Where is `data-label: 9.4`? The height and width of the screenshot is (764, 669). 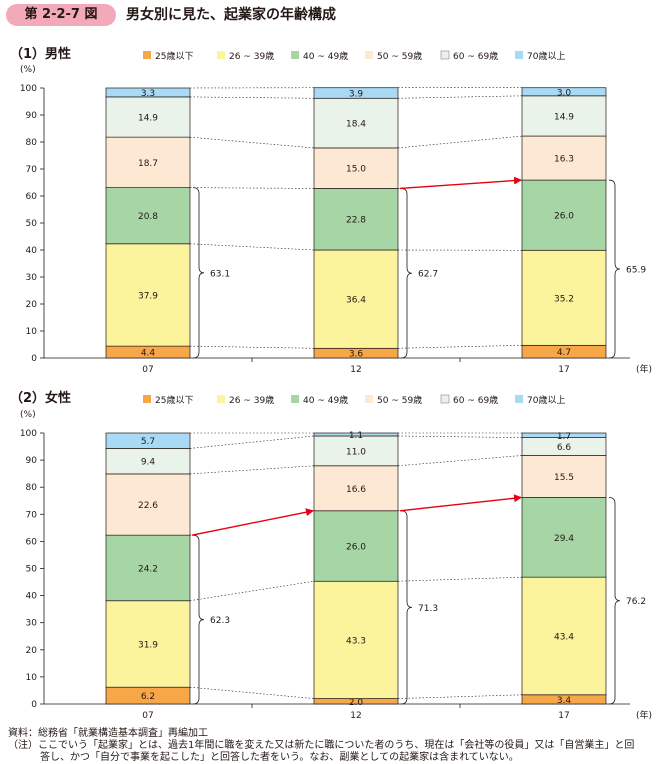 data-label: 9.4 is located at coordinates (148, 463).